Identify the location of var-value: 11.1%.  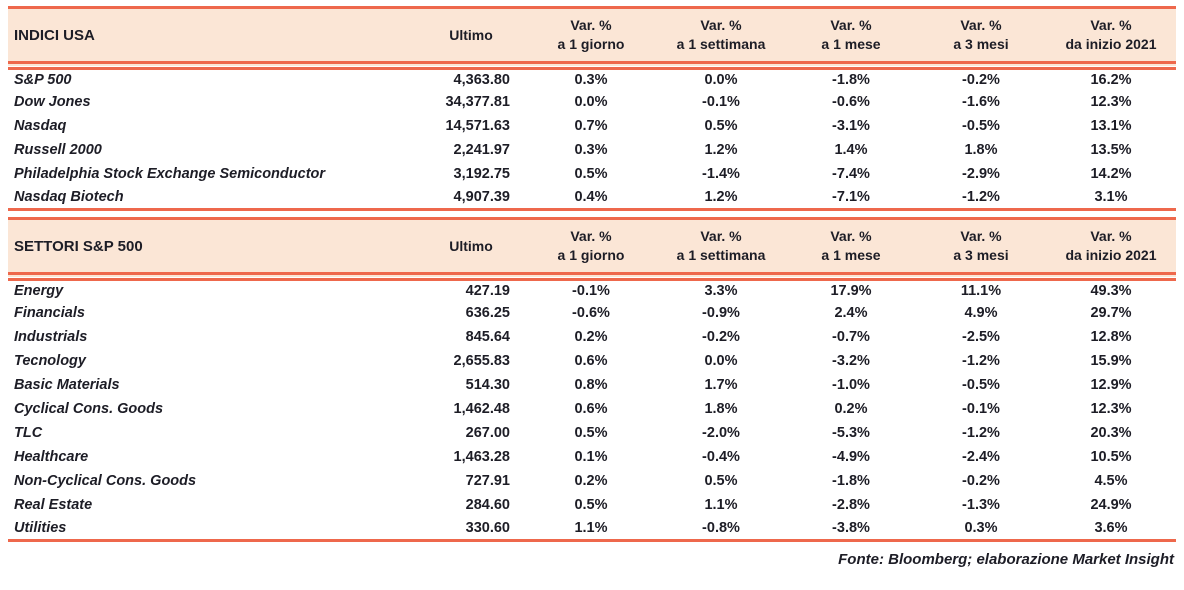
(981, 290).